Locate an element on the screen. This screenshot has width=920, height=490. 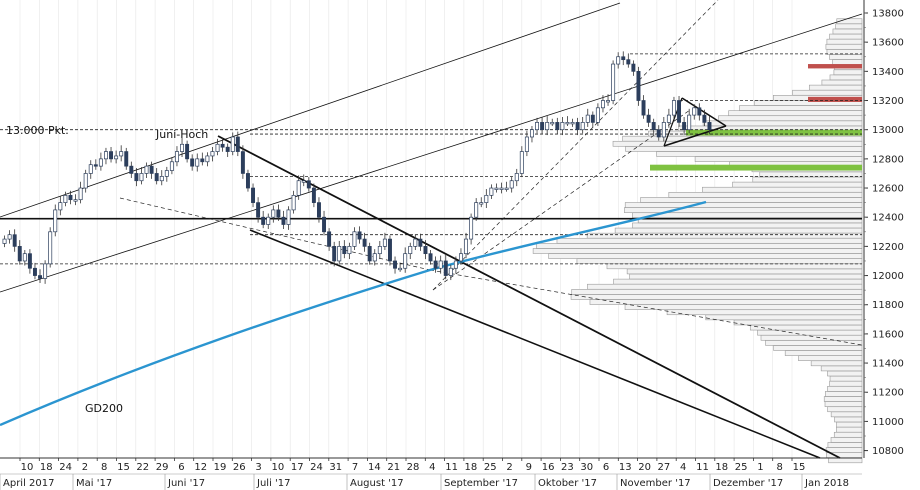
x-tick-label: 4 is located at coordinates (683, 467).